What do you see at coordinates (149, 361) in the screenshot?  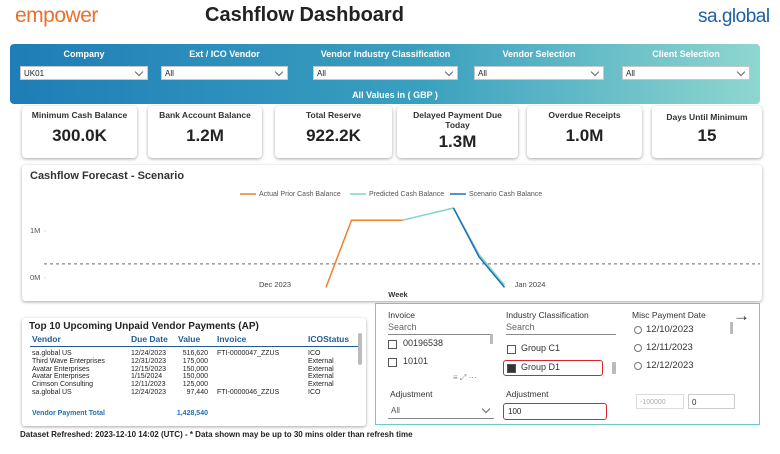 I see `table-cell: 12/31/2023` at bounding box center [149, 361].